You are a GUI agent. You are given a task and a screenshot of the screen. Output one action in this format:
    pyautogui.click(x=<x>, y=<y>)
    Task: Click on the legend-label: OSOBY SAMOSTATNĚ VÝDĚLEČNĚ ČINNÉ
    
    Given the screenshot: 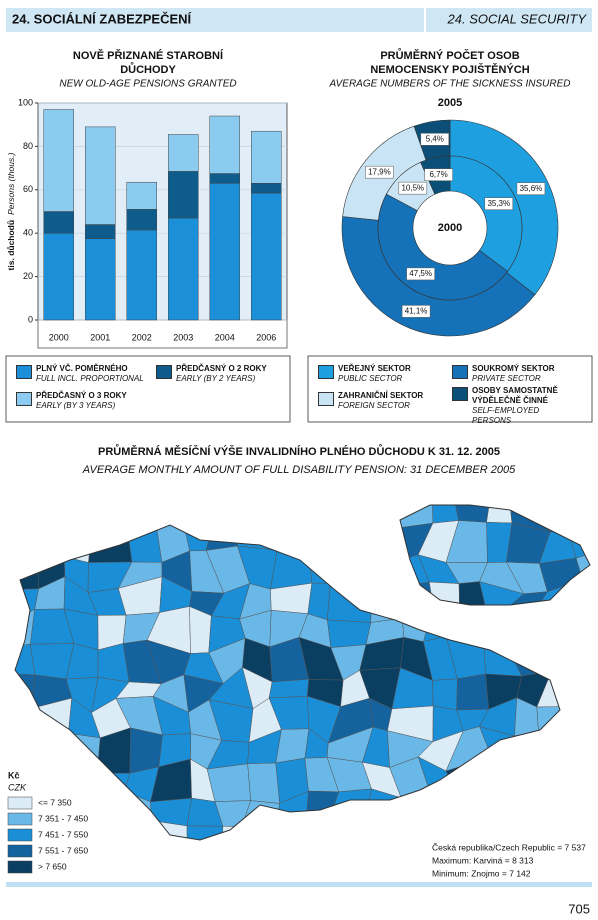 What is the action you would take?
    pyautogui.click(x=515, y=395)
    